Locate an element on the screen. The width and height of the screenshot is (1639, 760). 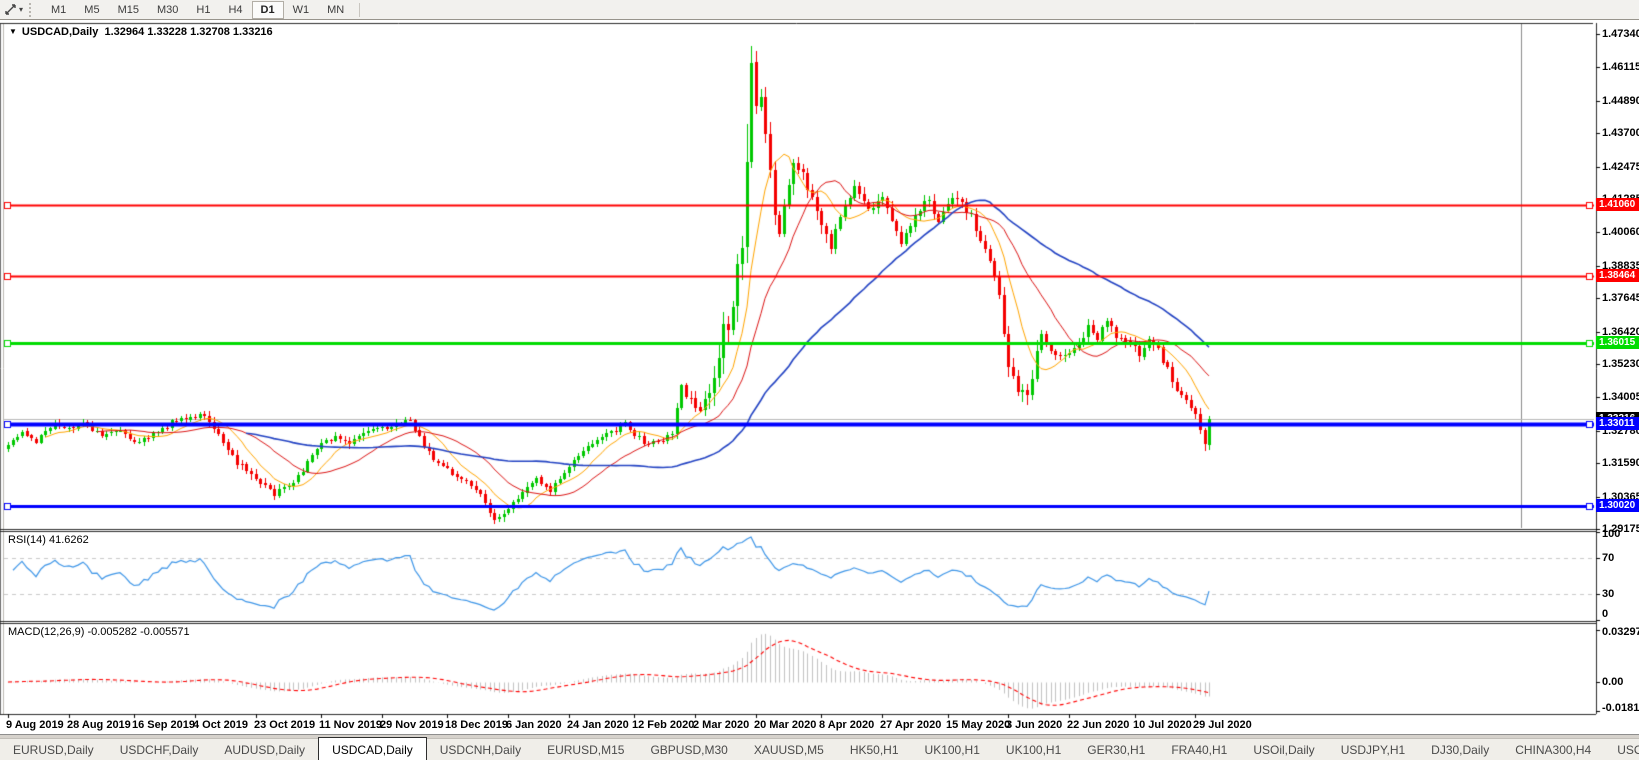
chart-tab-china300-h4: CHINA300,H4 is located at coordinates (1553, 749).